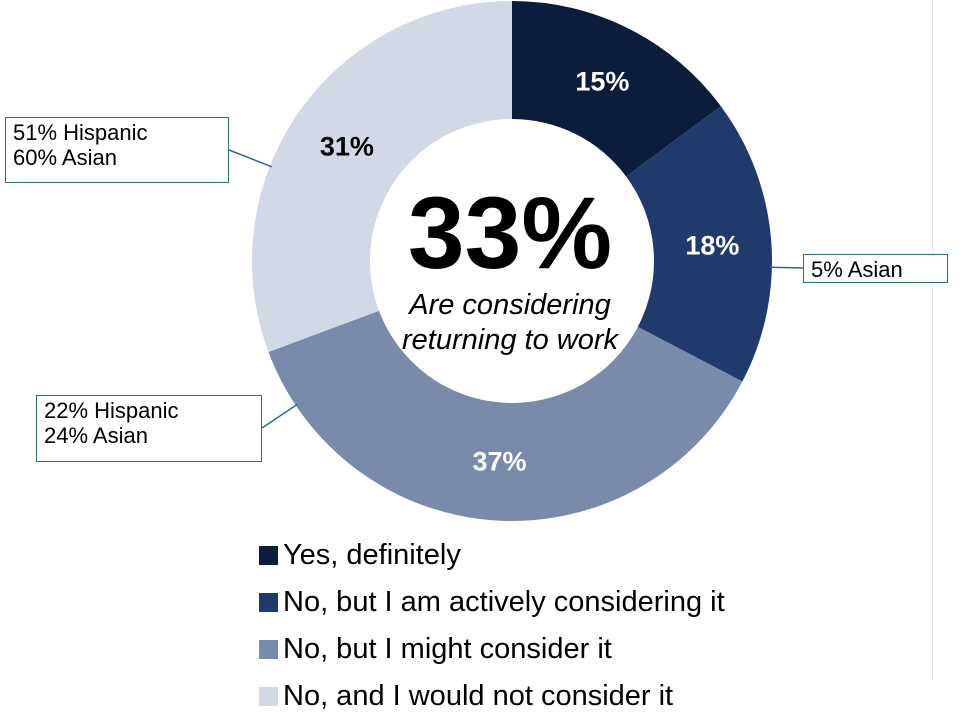 This screenshot has width=976, height=723. Describe the element at coordinates (504, 602) in the screenshot. I see `legend-label: No, but I am actively considering it` at that location.